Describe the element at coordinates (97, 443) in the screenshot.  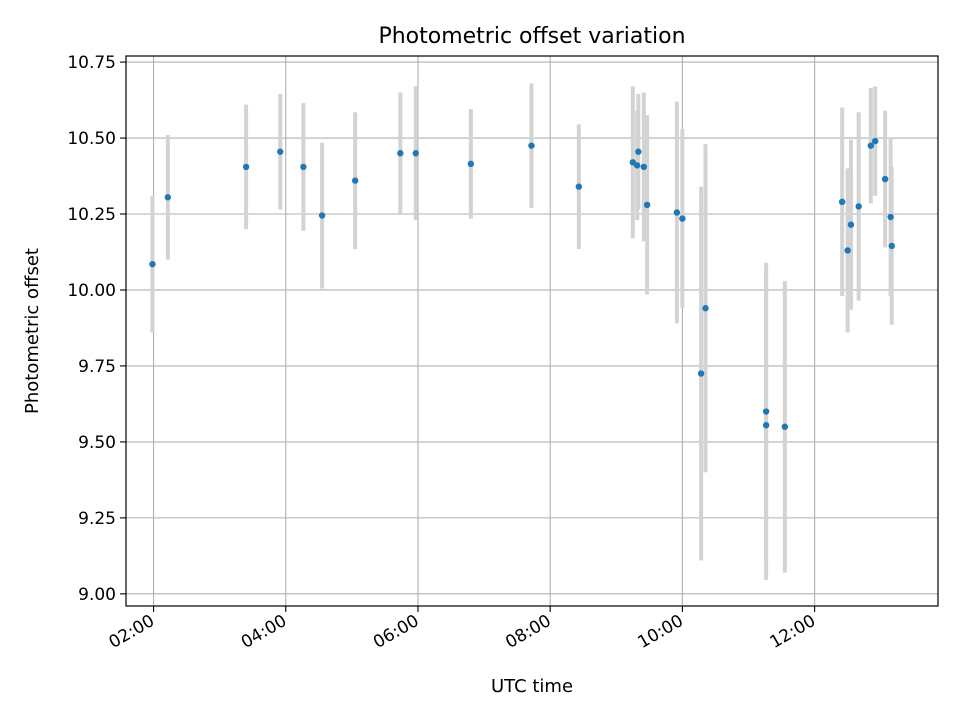
I see `y-tick-label: 9.50` at that location.